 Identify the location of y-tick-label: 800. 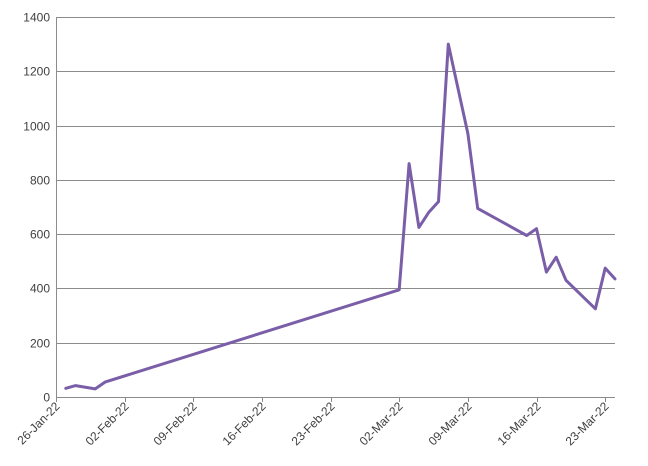
(40, 181).